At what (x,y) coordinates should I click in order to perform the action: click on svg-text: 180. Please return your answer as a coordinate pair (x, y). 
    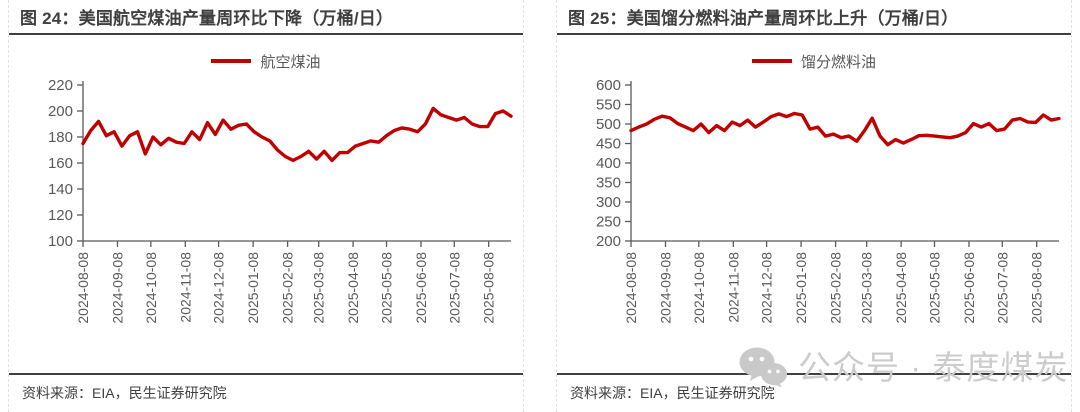
    Looking at the image, I should click on (60, 137).